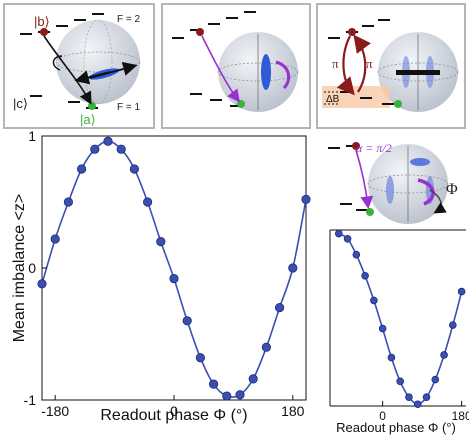  Describe the element at coordinates (408, 184) in the screenshot. I see `sphere-equator-d` at that location.